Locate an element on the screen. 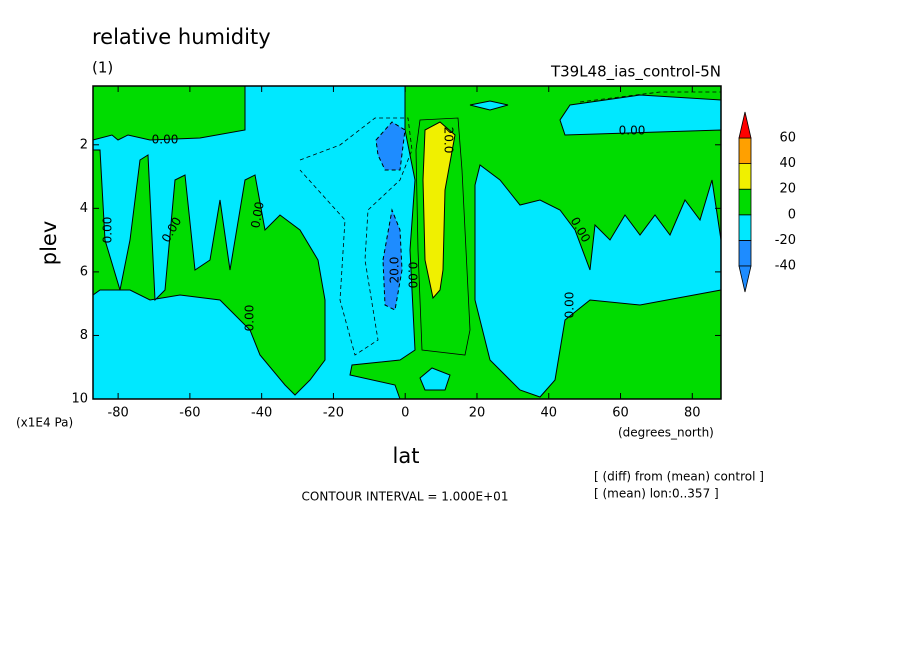 This screenshot has height=654, width=904. y-tick-label: 6 is located at coordinates (84, 271).